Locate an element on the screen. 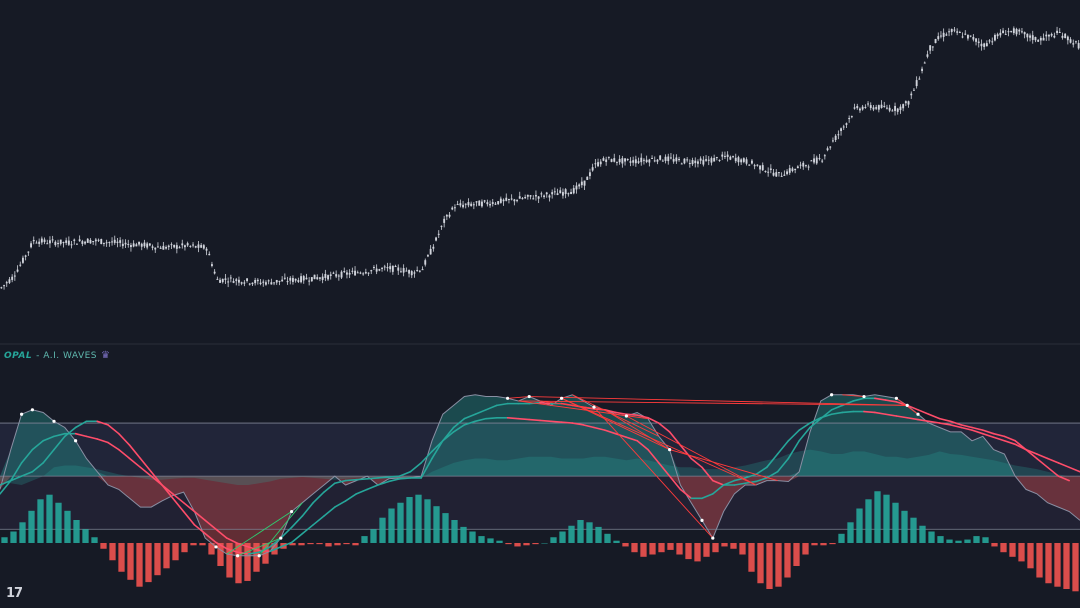 This screenshot has height=608, width=1080. indicator-subtitle: - A.I. WAVES is located at coordinates (67, 355).